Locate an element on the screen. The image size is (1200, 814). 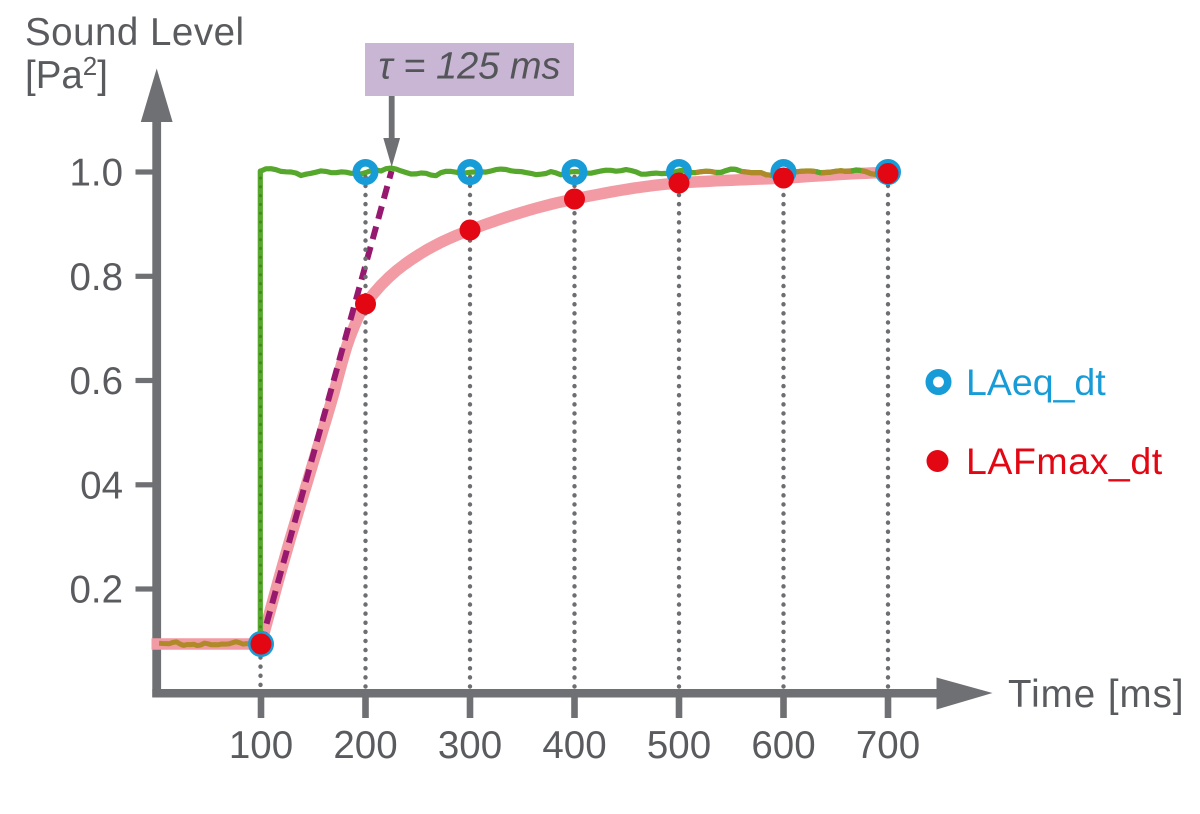
svg-text: 400 is located at coordinates (574, 745).